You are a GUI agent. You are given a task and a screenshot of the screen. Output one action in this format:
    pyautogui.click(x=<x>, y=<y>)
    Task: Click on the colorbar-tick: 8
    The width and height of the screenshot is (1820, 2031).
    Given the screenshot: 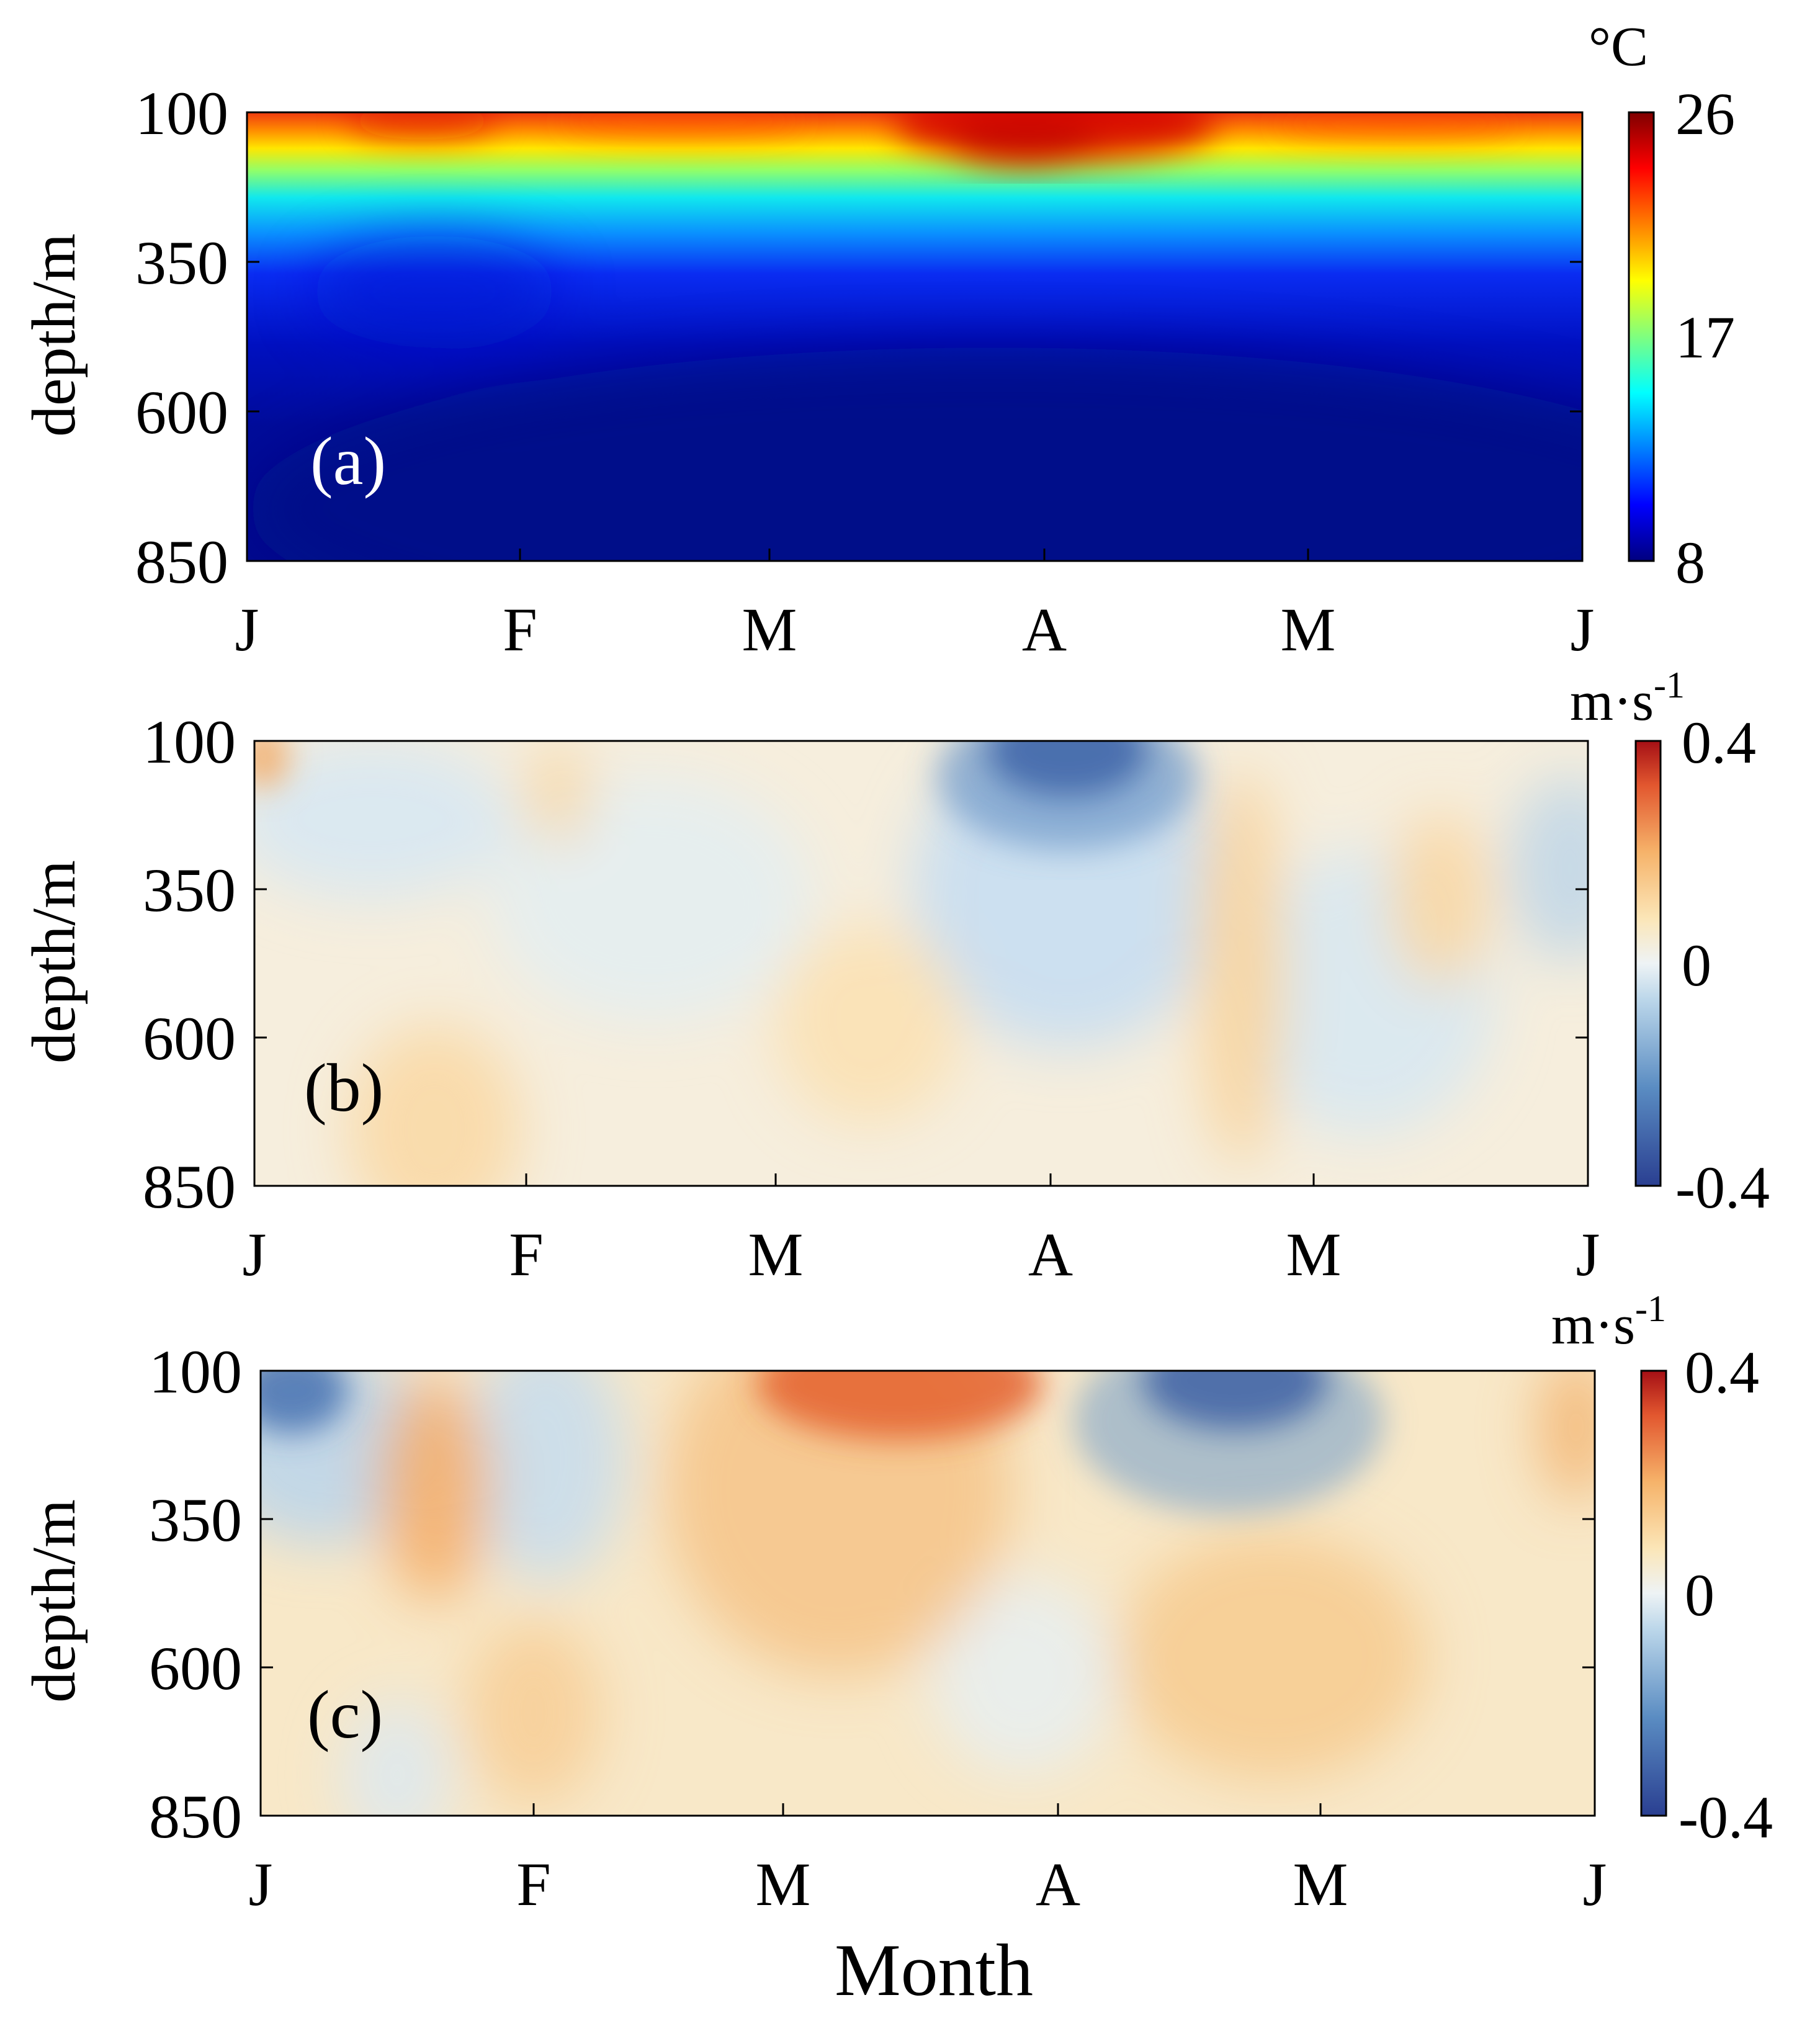 What is the action you would take?
    pyautogui.click(x=1690, y=562)
    